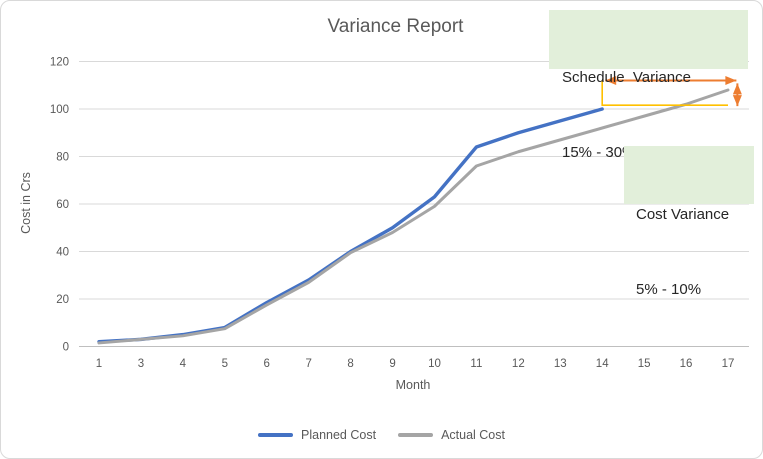  Describe the element at coordinates (686, 364) in the screenshot. I see `x-tick-label: 16` at that location.